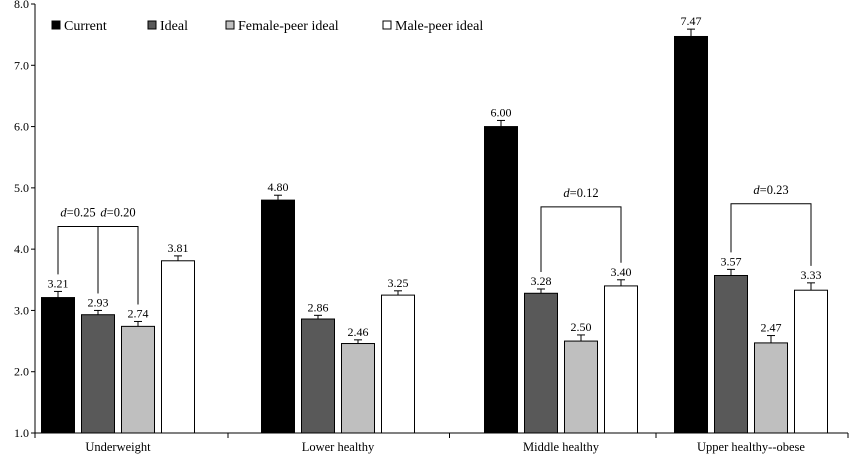 The width and height of the screenshot is (850, 455). What do you see at coordinates (771, 328) in the screenshot?
I see `data-label: 2.47` at bounding box center [771, 328].